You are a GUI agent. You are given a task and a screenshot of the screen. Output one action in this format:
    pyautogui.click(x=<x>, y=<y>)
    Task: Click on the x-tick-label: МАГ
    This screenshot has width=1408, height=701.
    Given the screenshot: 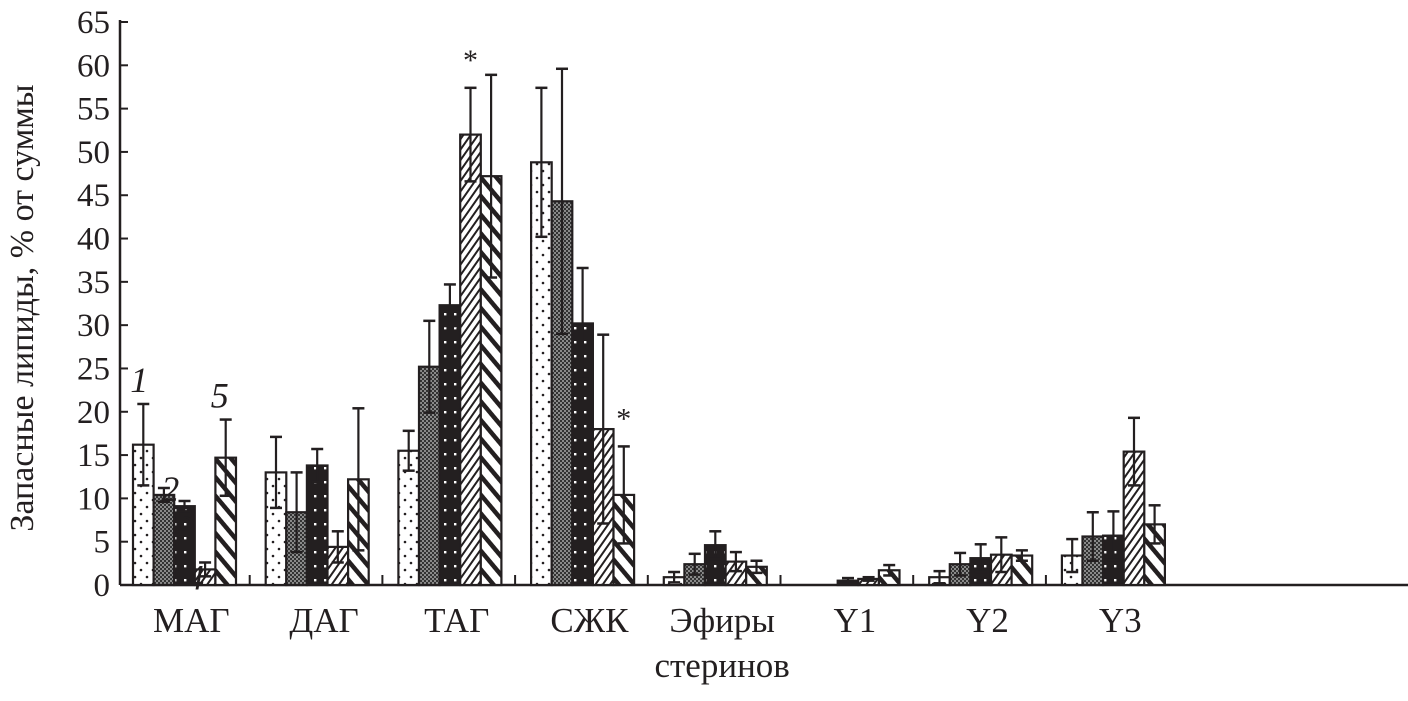 What is the action you would take?
    pyautogui.click(x=191, y=620)
    